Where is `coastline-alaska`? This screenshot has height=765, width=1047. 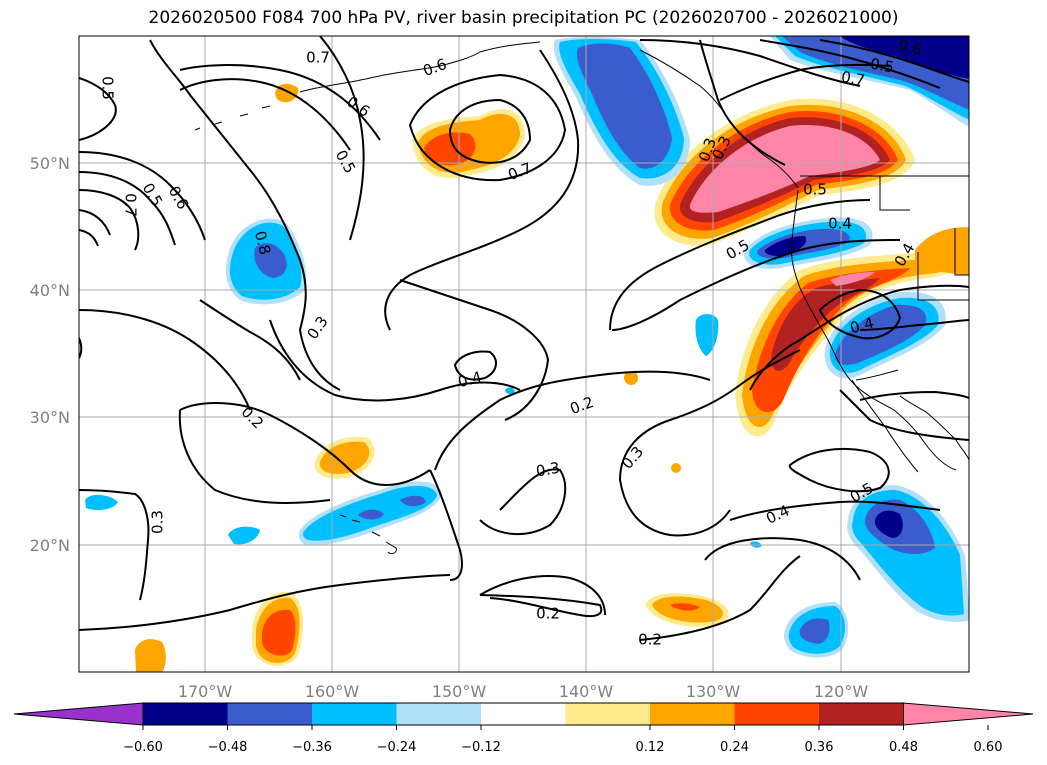 coastline-alaska is located at coordinates (420, 67).